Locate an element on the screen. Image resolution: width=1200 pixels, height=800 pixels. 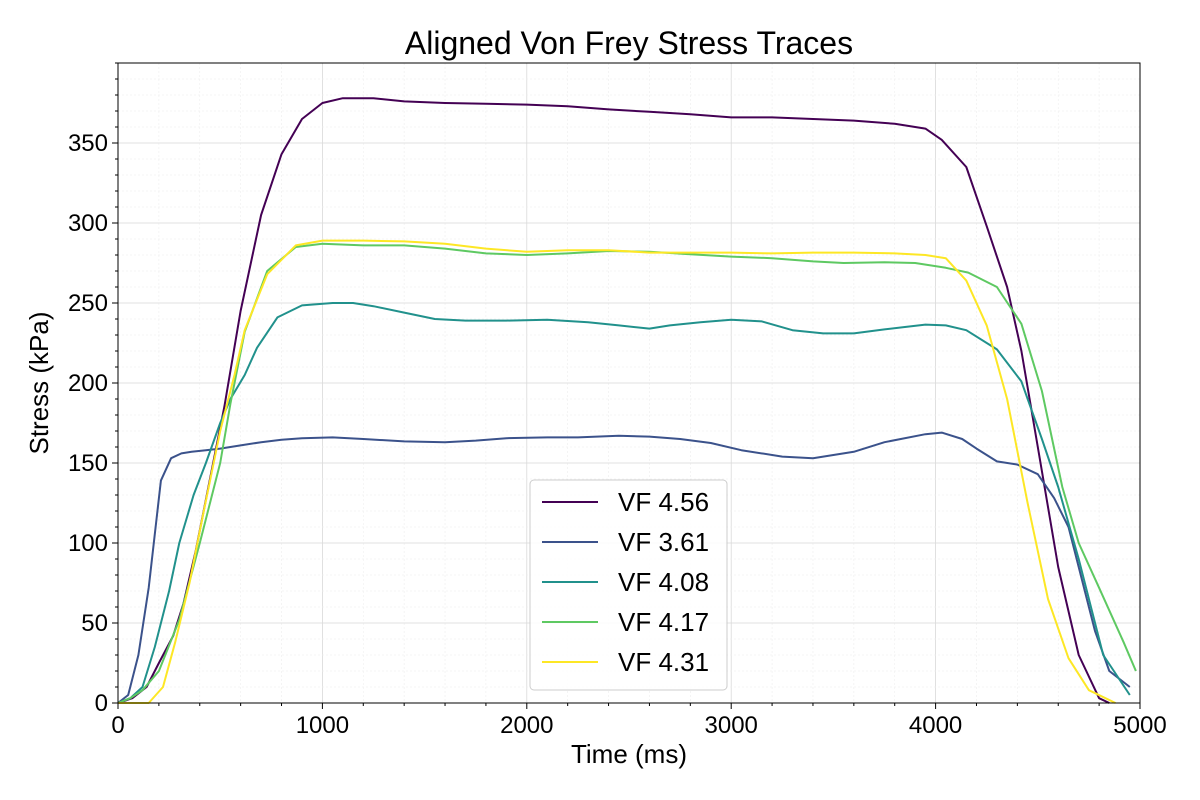
y-axis-label: Stress (kPa) is located at coordinates (39, 382).